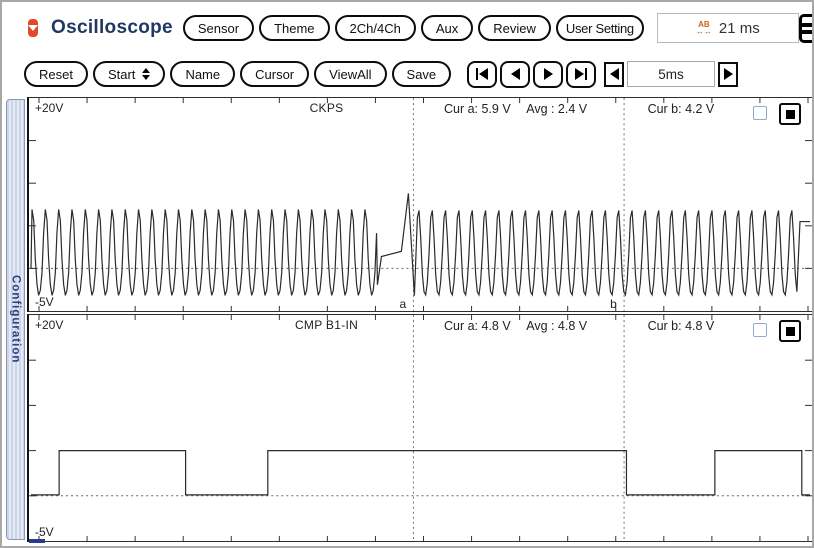 This screenshot has height=548, width=814. I want to click on step-forward-icon, so click(548, 74).